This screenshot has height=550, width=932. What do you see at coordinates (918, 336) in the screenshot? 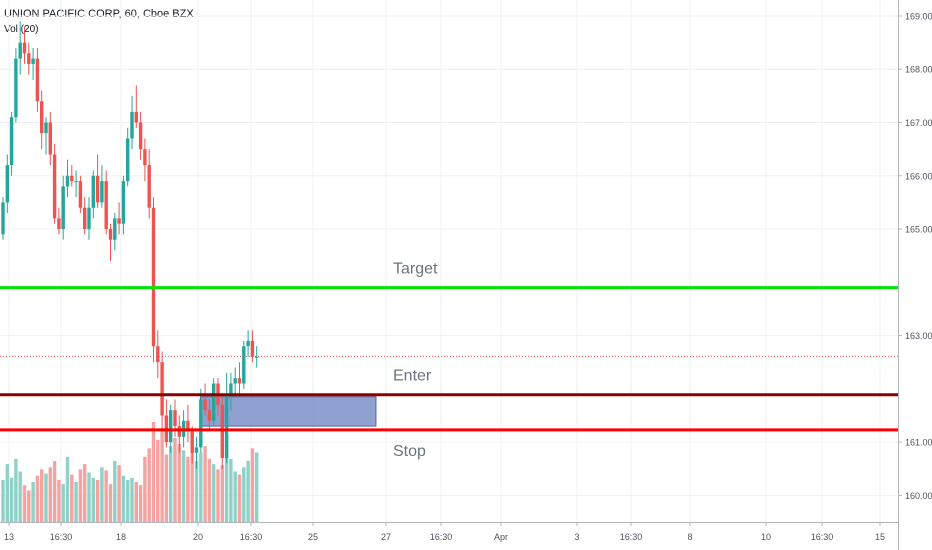
I see `price-tick-label: 163.00` at bounding box center [918, 336].